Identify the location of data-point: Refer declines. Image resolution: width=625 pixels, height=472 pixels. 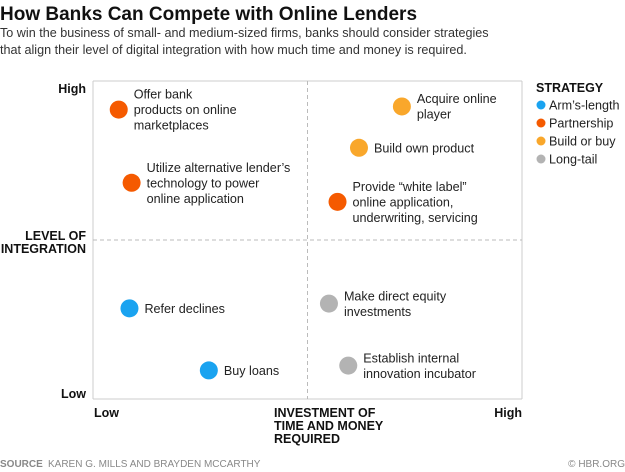
(172, 308).